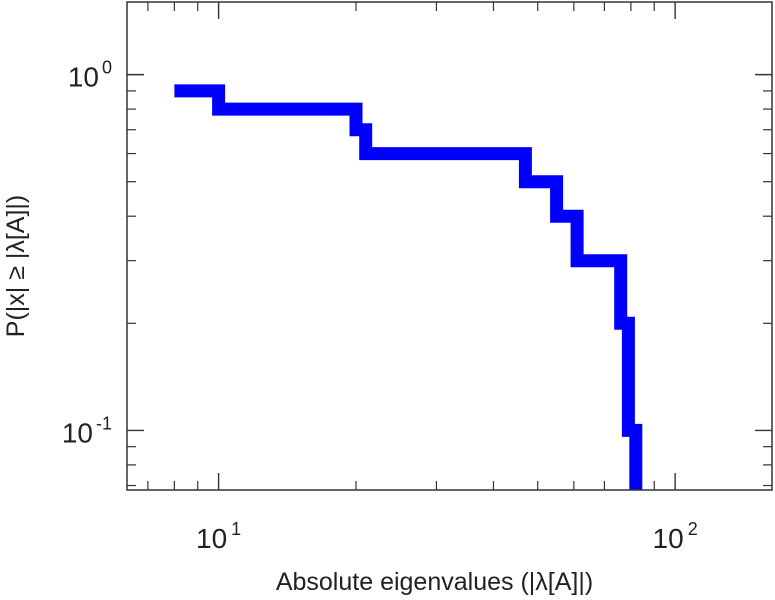  Describe the element at coordinates (218, 536) in the screenshot. I see `x-tick-label: 10 1` at that location.